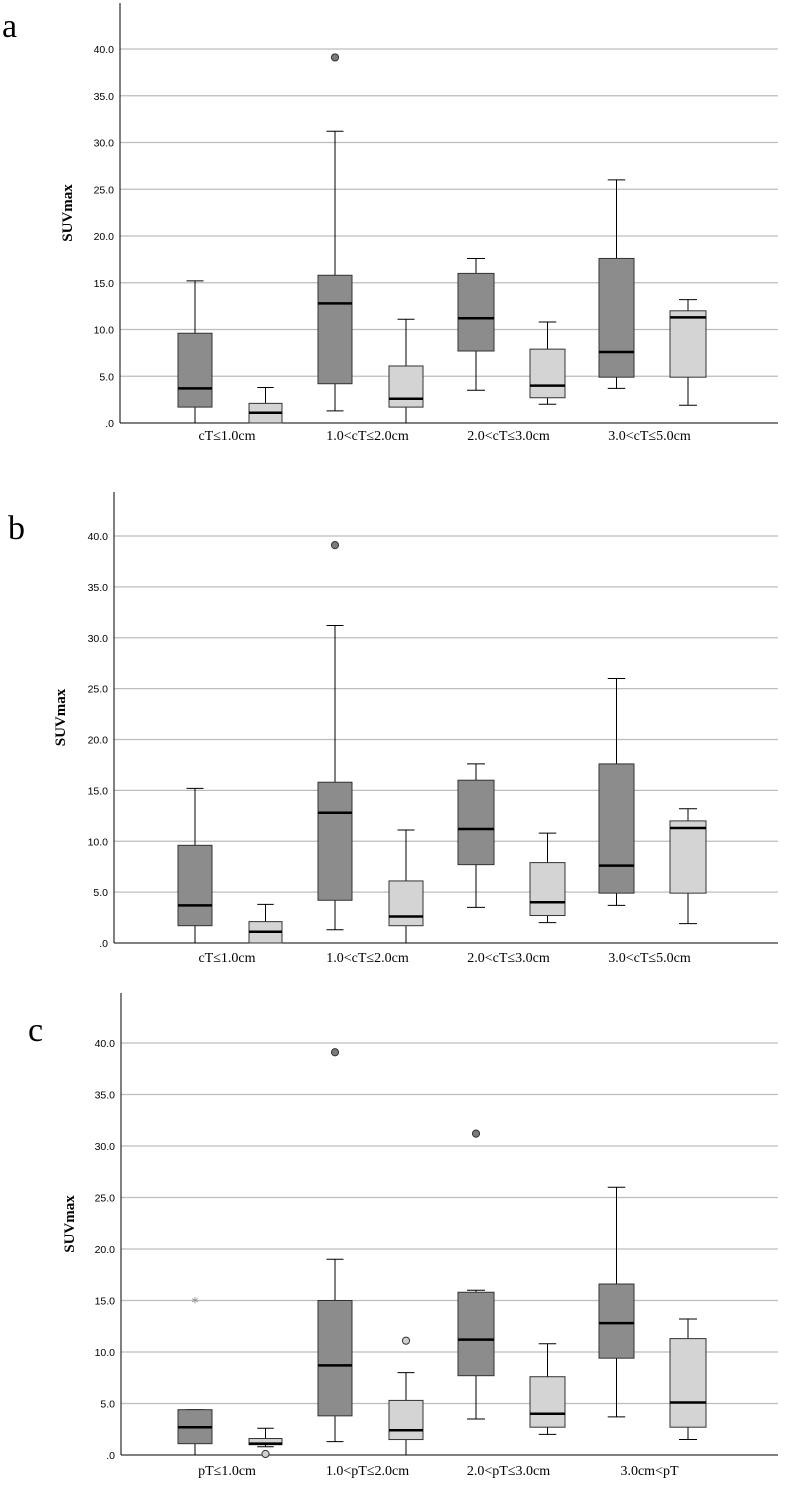  Describe the element at coordinates (649, 1471) in the screenshot. I see `x-tick-label: 3.0cm<pT` at that location.